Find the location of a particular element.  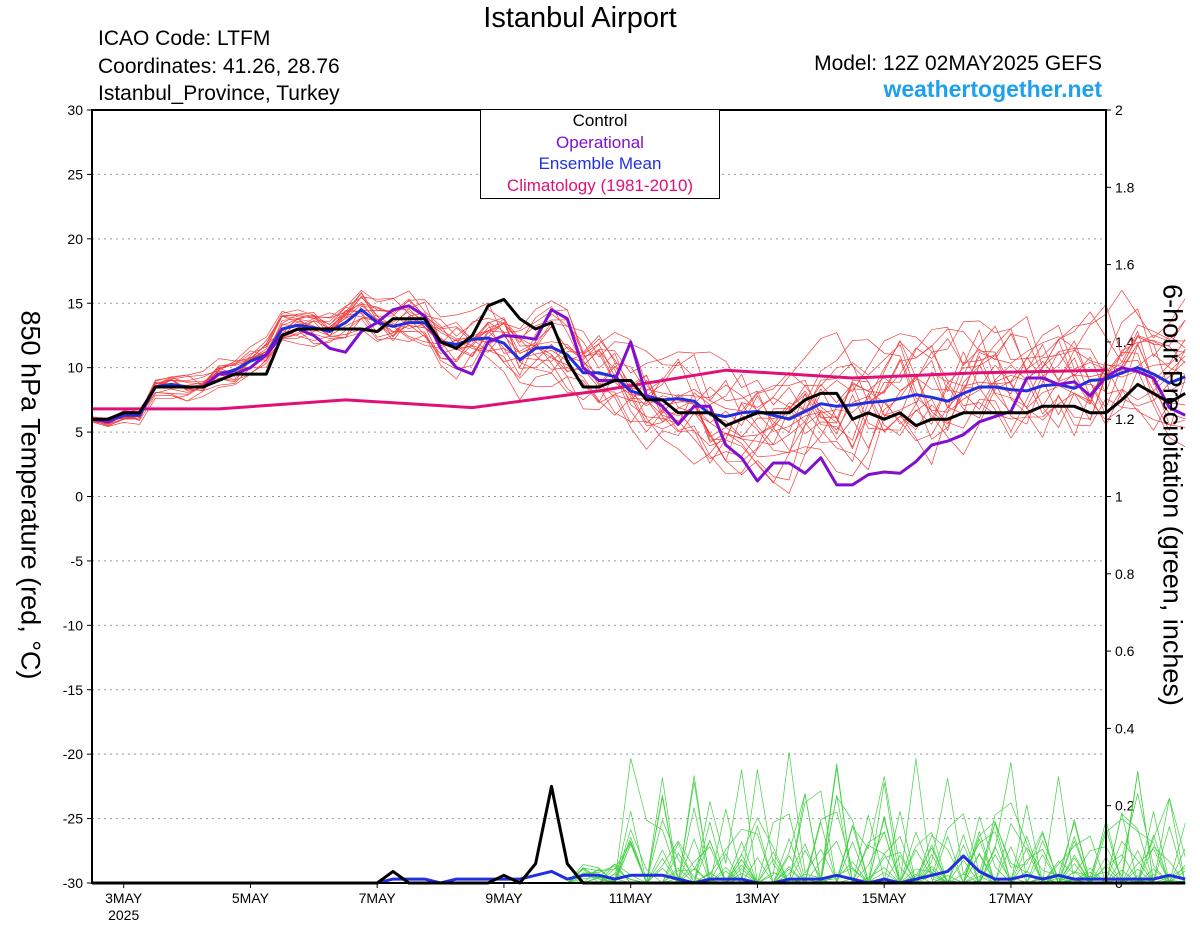

y-right-tick-label: 0.4 is located at coordinates (1125, 728).